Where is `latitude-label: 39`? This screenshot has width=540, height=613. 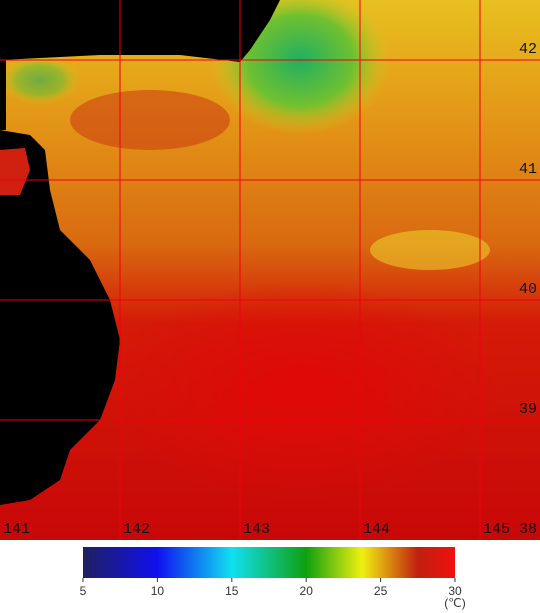
latitude-label: 39 is located at coordinates (528, 409).